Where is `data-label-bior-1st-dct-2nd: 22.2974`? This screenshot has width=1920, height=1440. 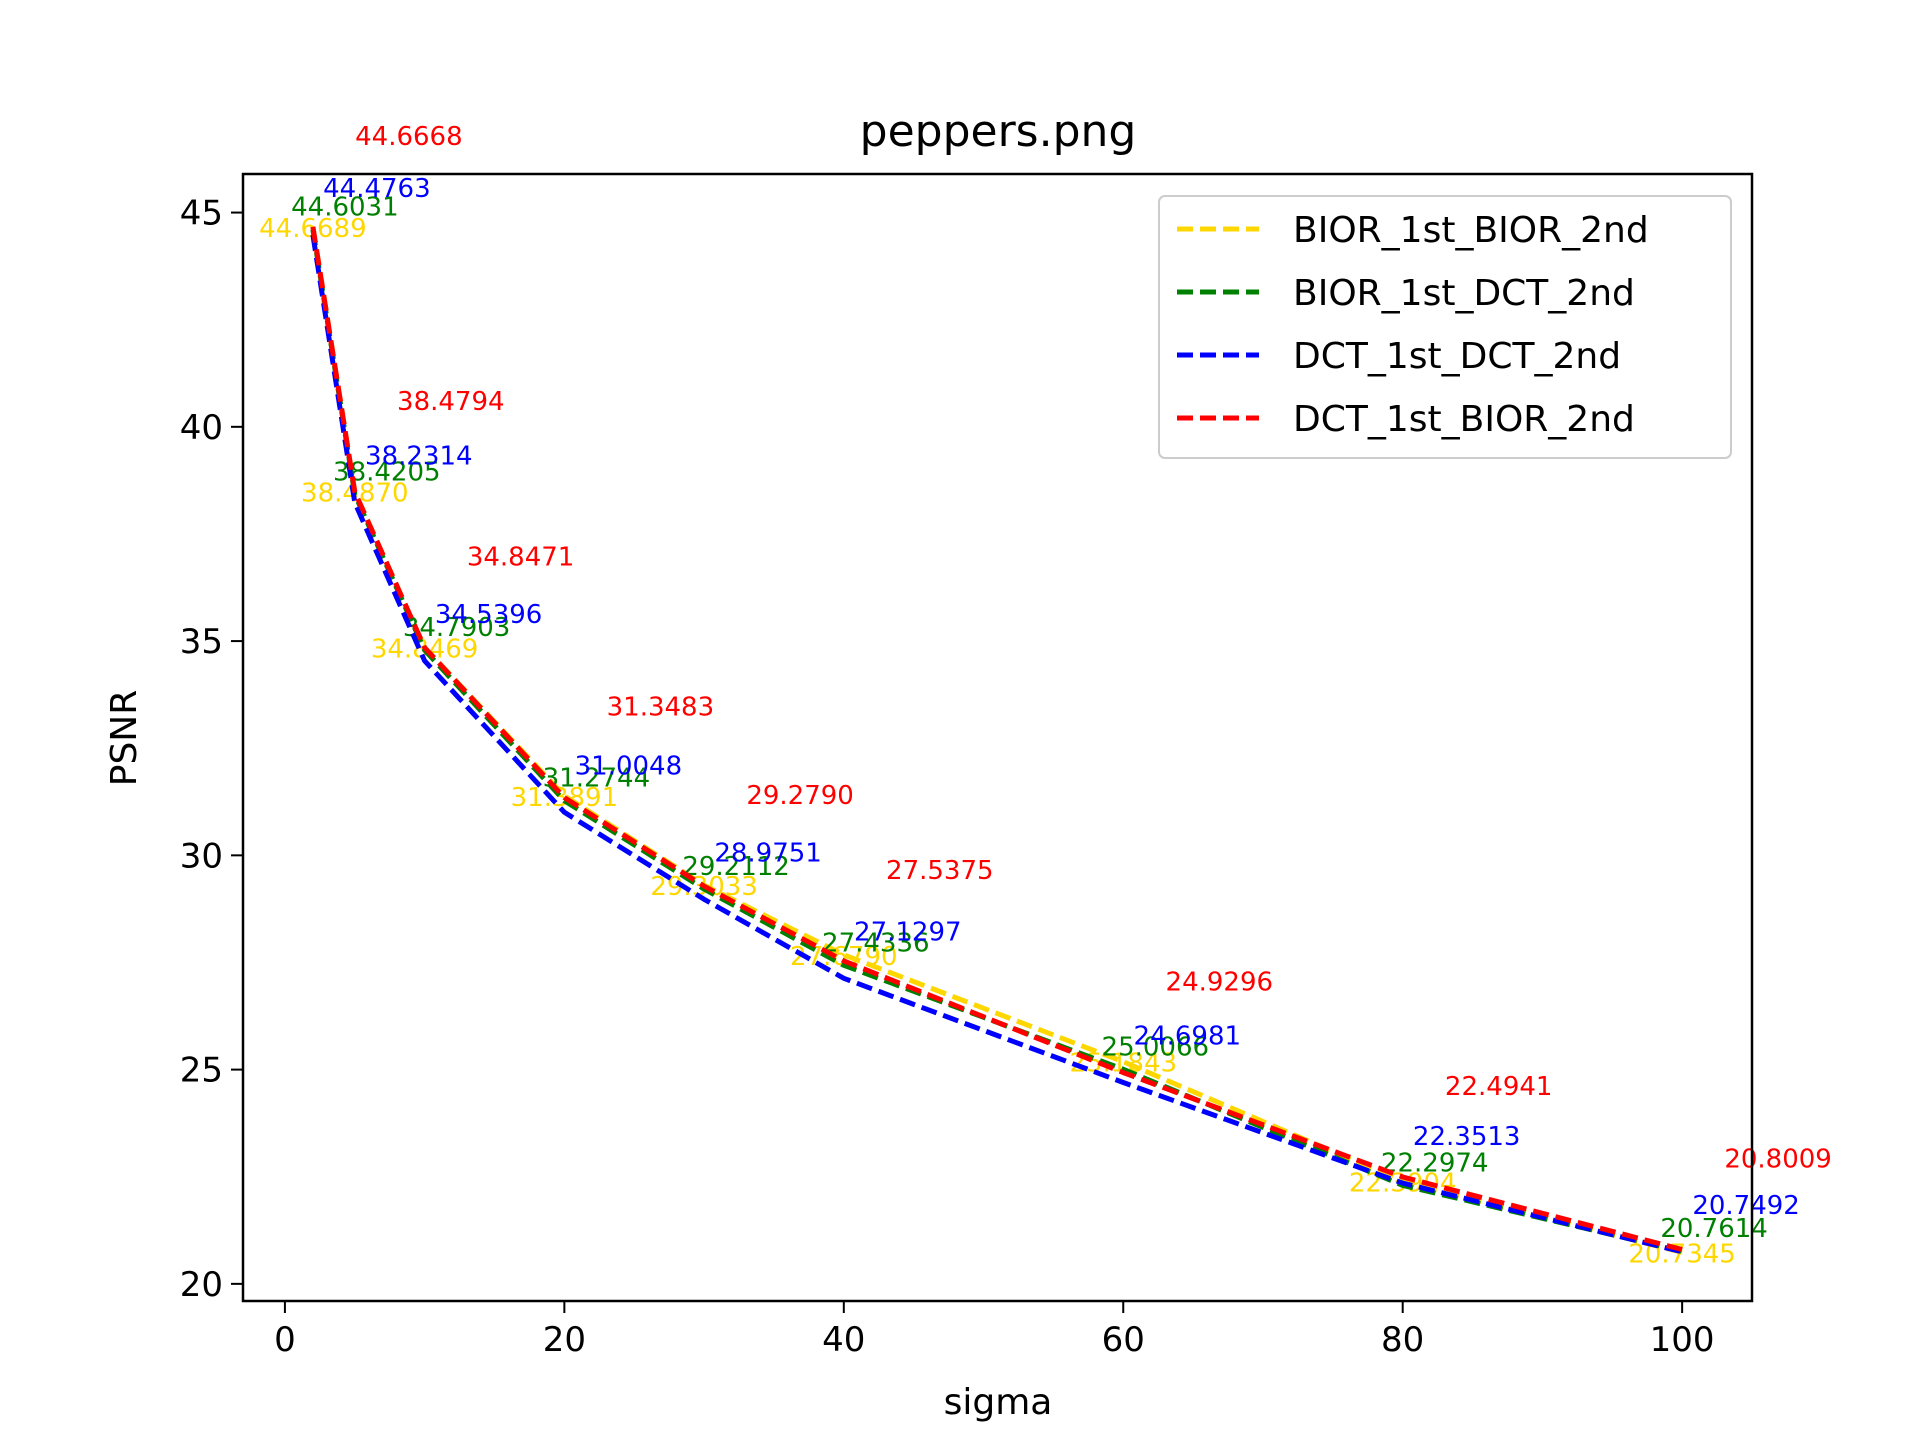 data-label-bior-1st-dct-2nd: 22.2974 is located at coordinates (1435, 1163).